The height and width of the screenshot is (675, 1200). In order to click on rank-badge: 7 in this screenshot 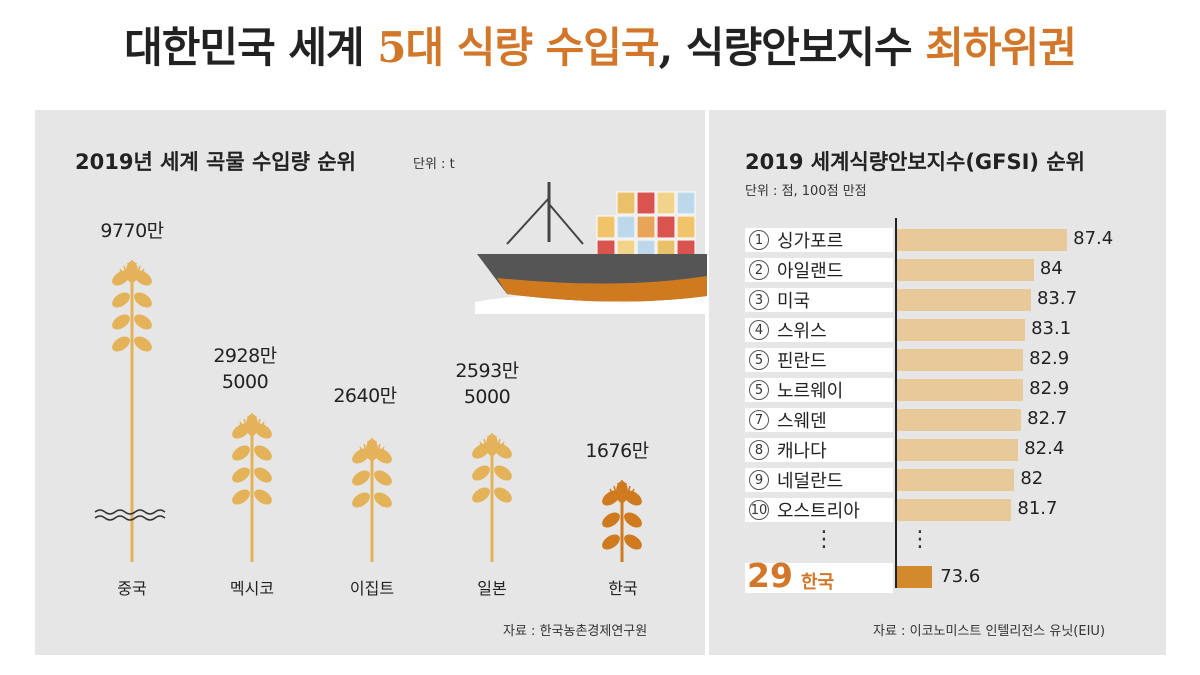, I will do `click(759, 420)`.